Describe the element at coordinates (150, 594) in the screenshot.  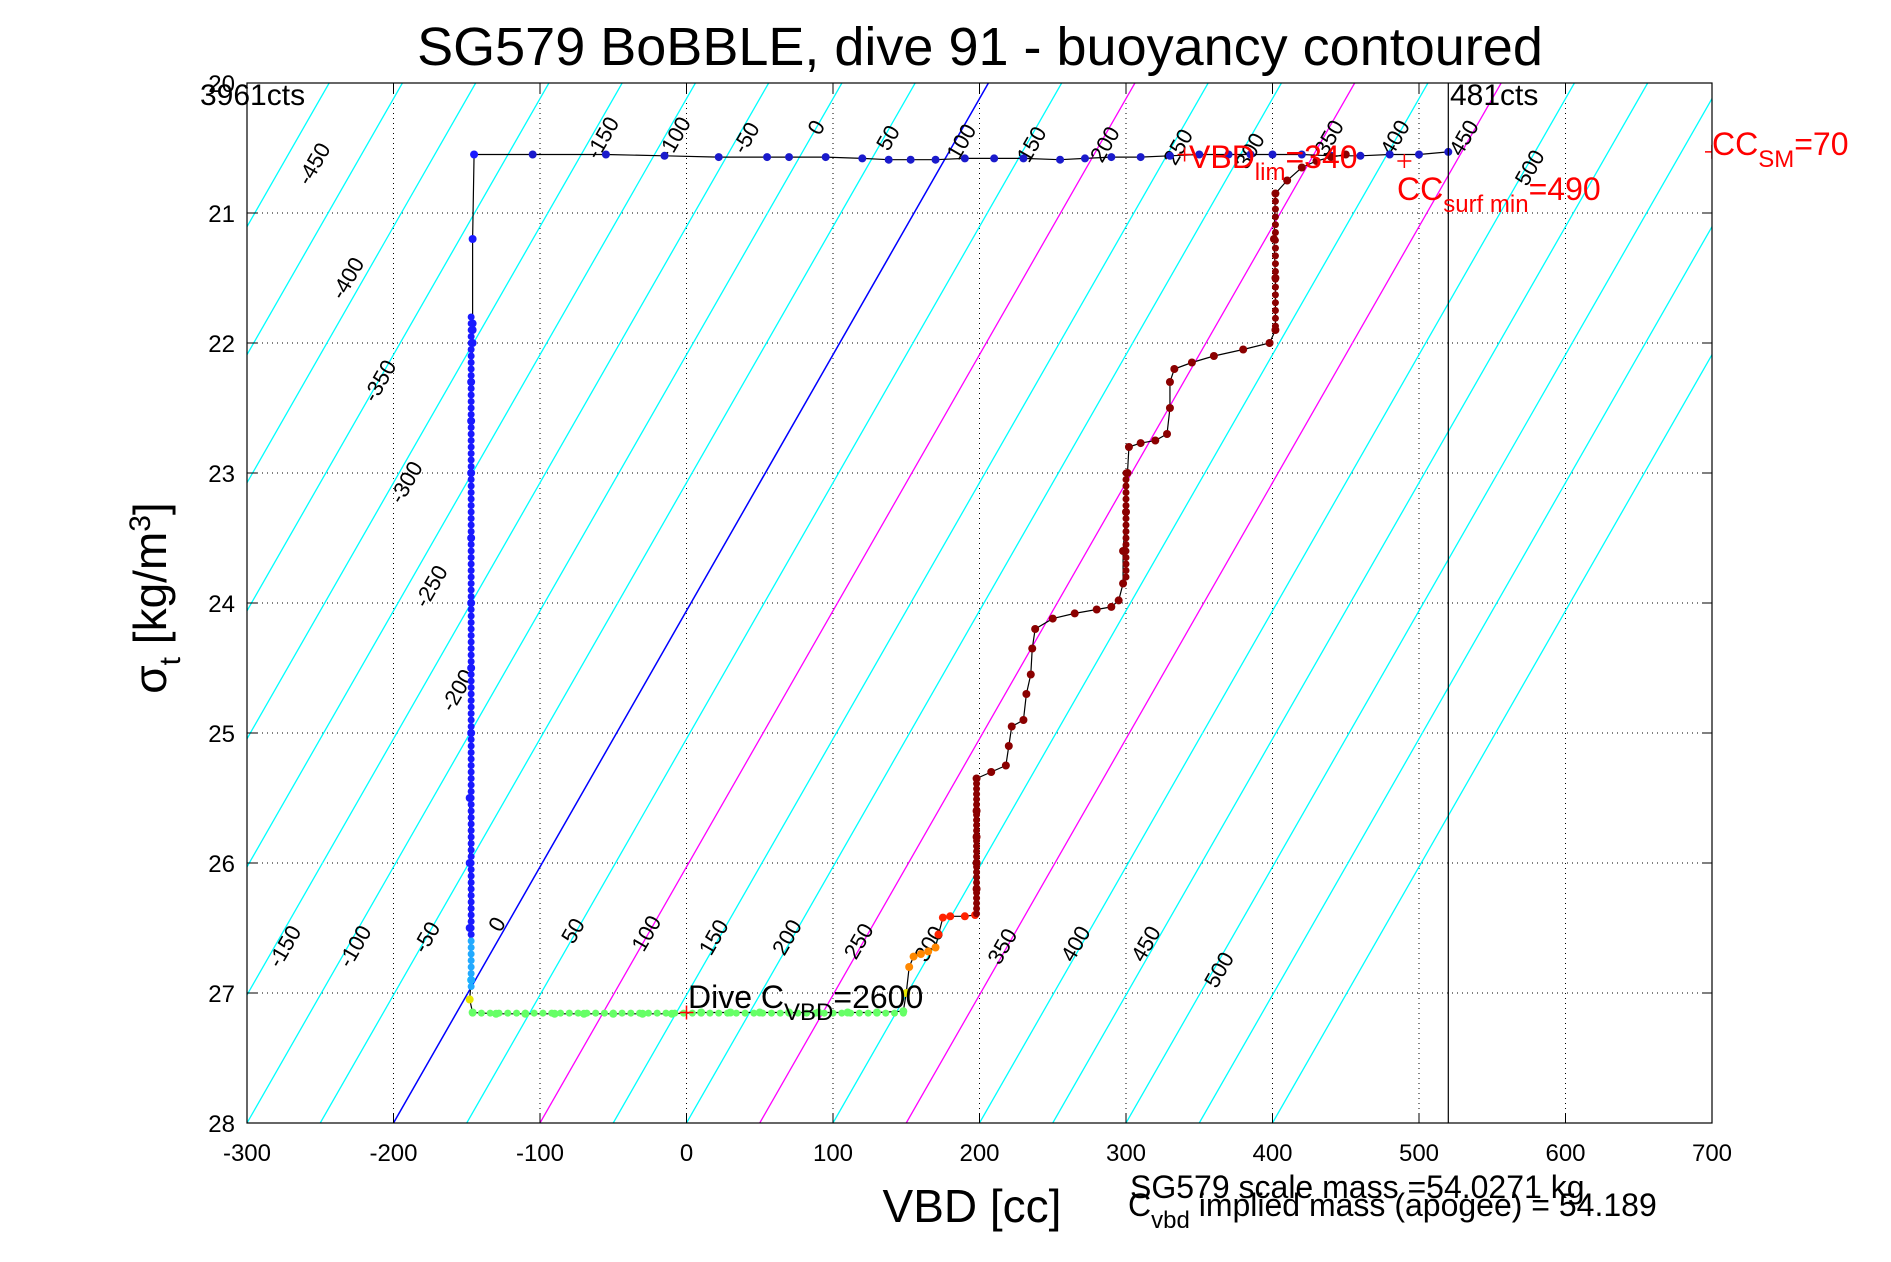
I see `y-label-unit: [kg/m` at that location.